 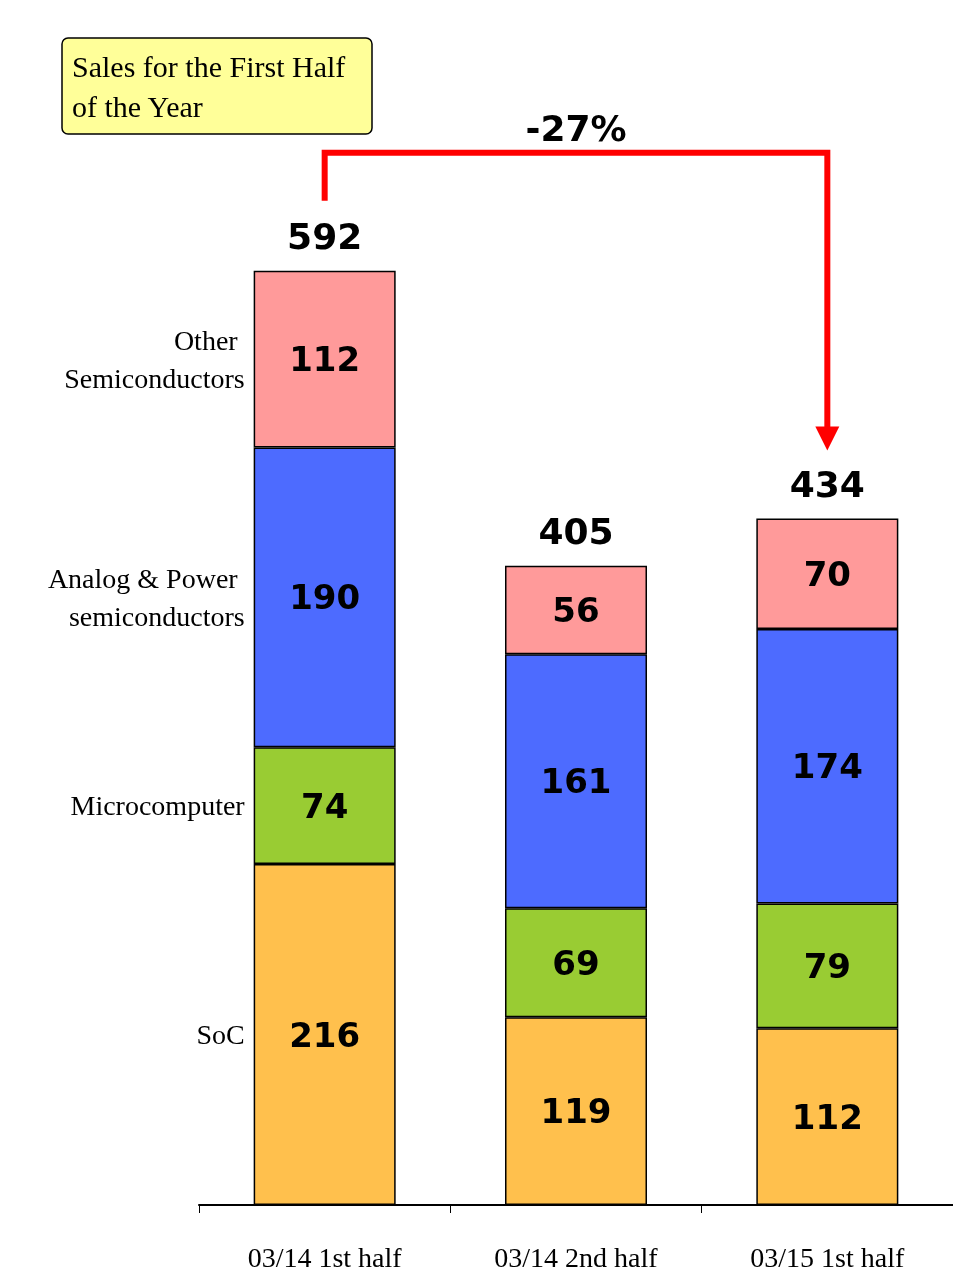 I want to click on data-label: 74, so click(x=325, y=805).